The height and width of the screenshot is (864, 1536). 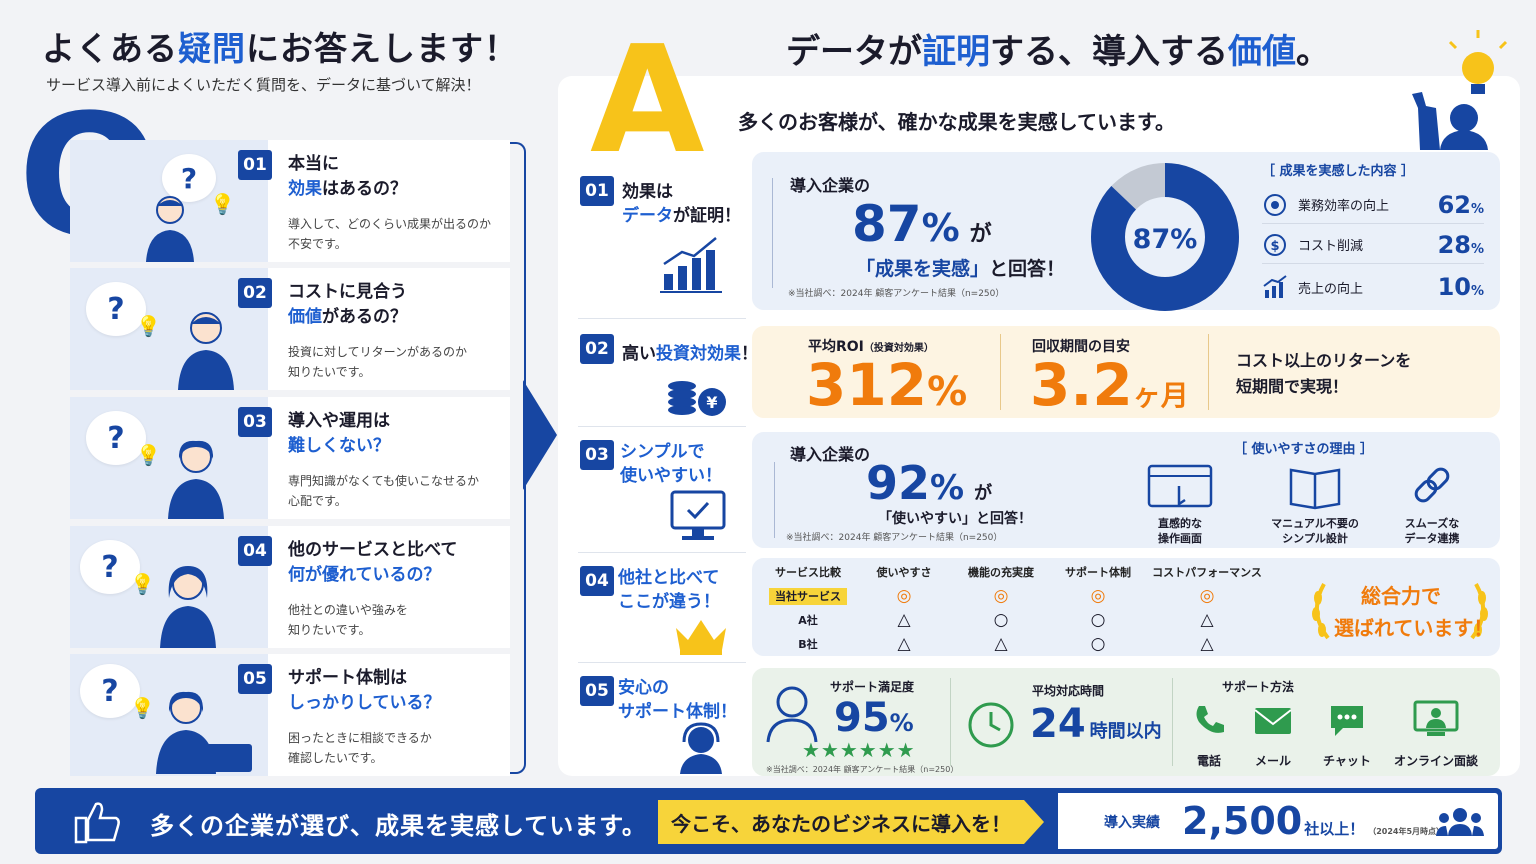 I want to click on right-subtitle: 多くのお客様が、確かな成果を実感しています。, so click(x=956, y=122).